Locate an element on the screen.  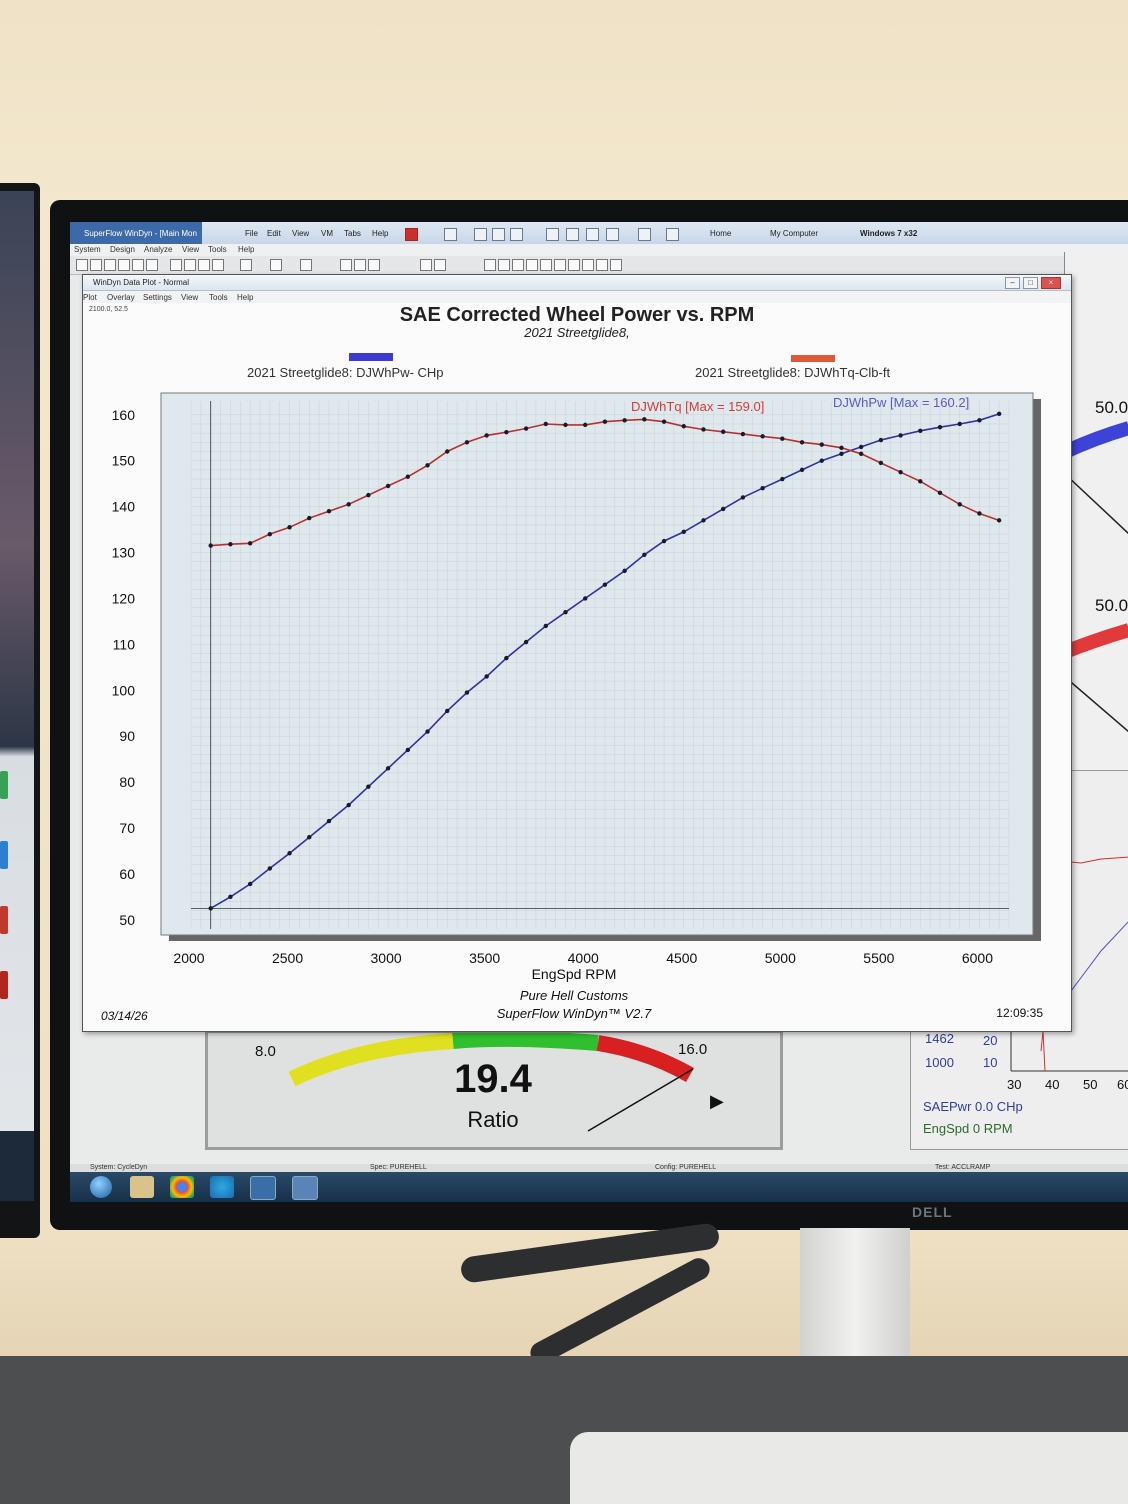
close-icon: × is located at coordinates (1051, 283).